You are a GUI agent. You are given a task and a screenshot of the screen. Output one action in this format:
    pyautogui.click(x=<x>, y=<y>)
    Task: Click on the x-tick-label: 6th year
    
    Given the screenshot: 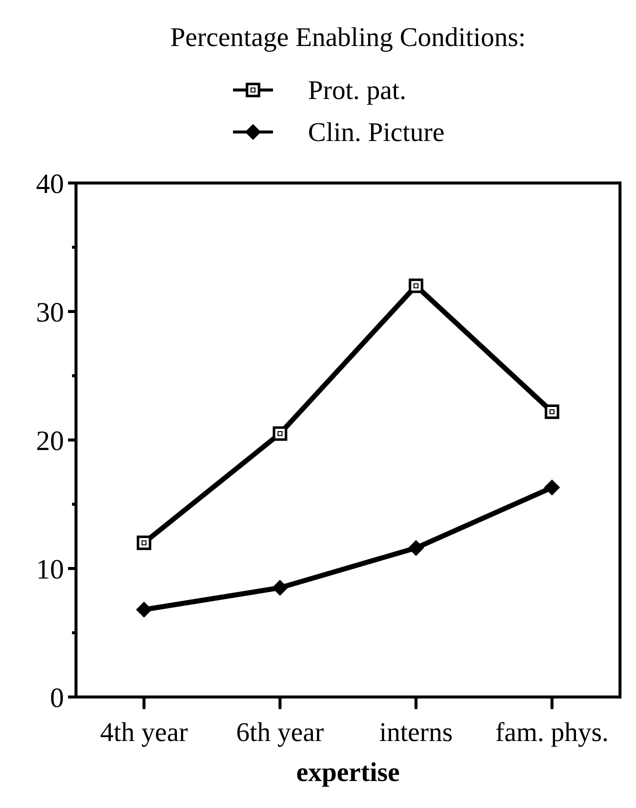 What is the action you would take?
    pyautogui.click(x=280, y=732)
    